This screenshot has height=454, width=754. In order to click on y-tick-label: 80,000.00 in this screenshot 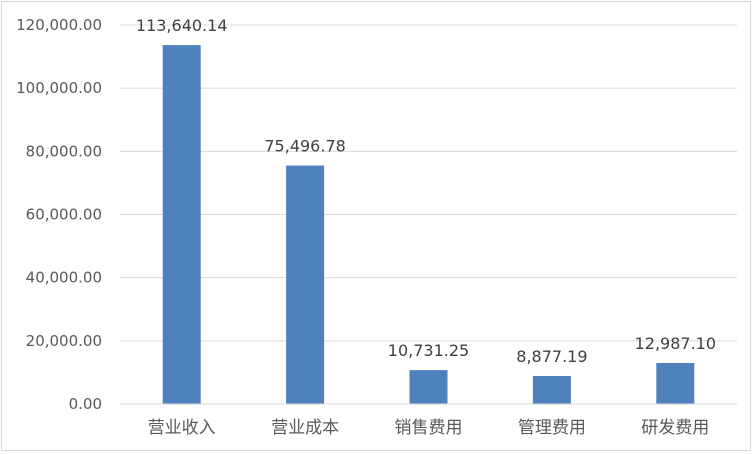, I will do `click(64, 151)`.